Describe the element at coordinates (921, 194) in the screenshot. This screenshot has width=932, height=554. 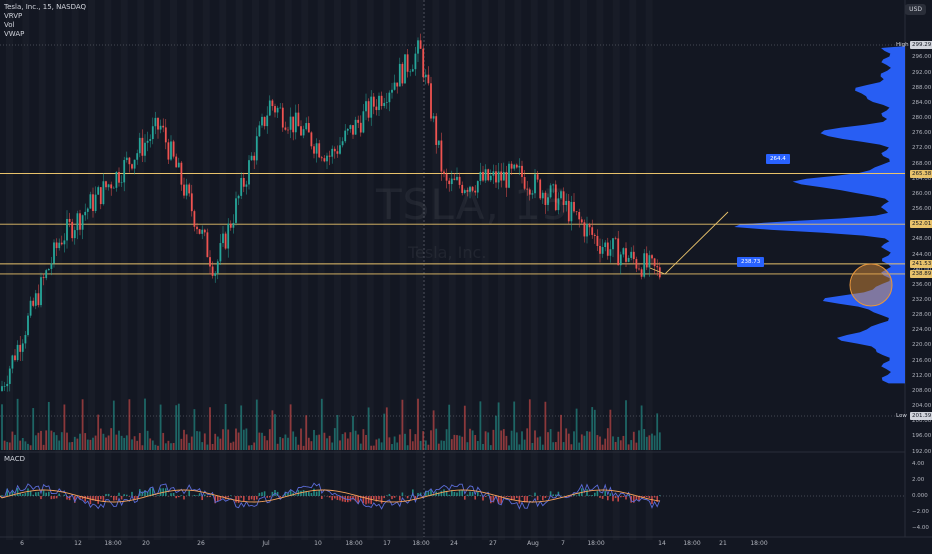
I see `price-tick: 260.00` at that location.